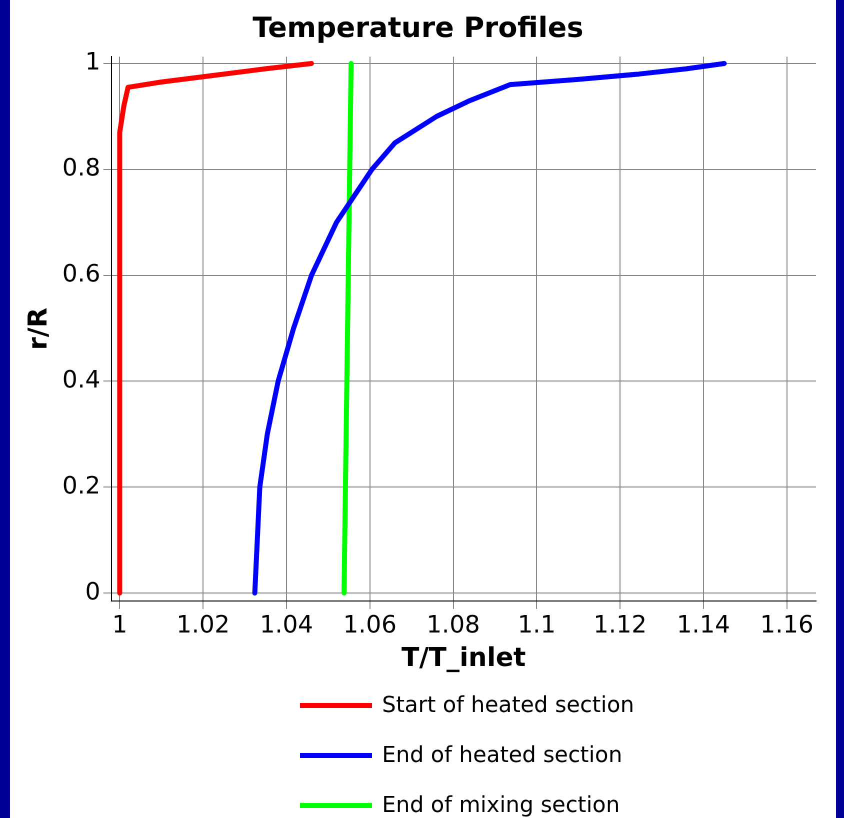  I want to click on x-tick-label: 1, so click(120, 624).